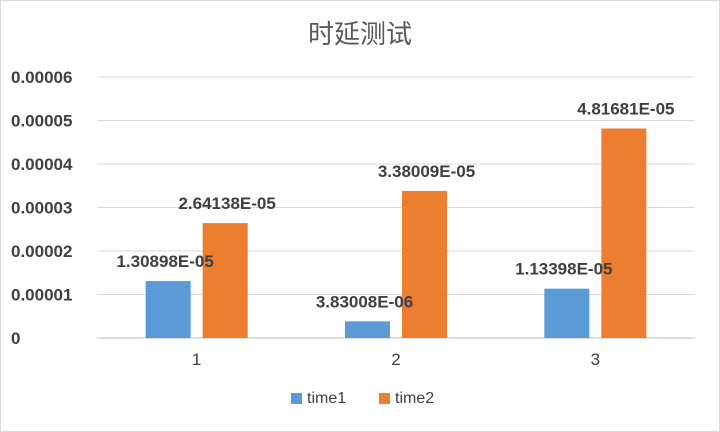  Describe the element at coordinates (426, 171) in the screenshot. I see `data-label-time2-2: 3.38009E-05` at that location.